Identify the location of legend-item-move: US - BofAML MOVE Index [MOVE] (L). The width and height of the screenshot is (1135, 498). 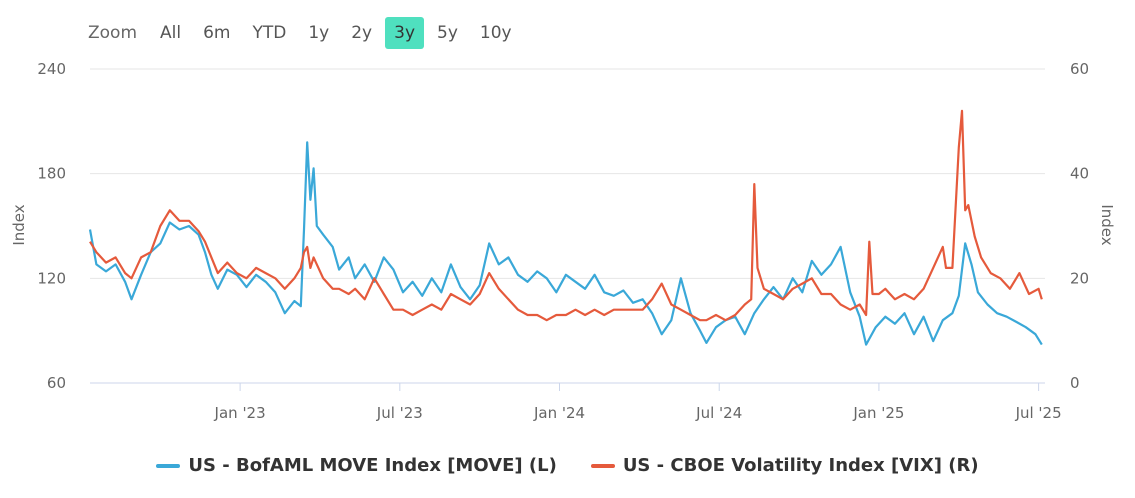
(356, 465).